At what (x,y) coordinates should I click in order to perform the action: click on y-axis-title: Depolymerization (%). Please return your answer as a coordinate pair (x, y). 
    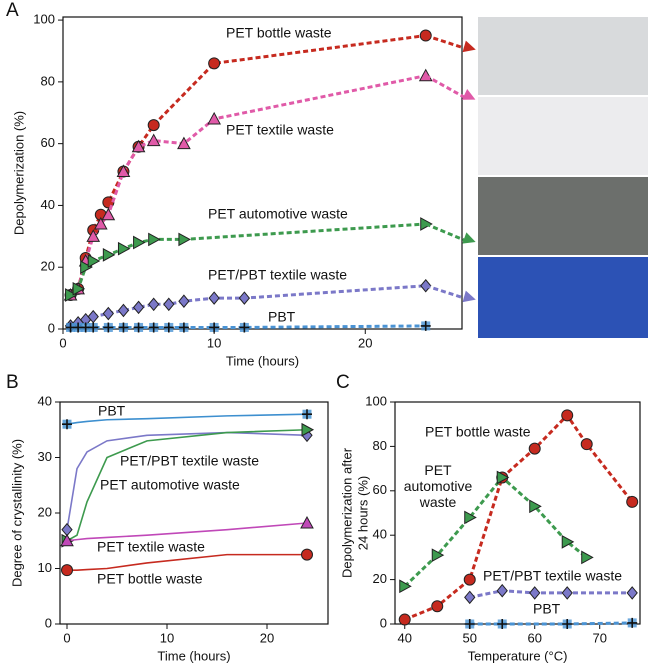
    Looking at the image, I should click on (18, 173).